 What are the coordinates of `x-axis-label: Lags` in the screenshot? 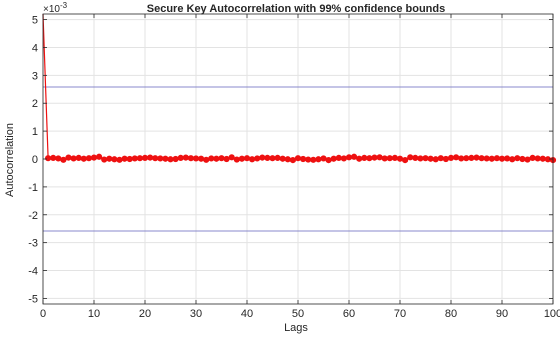 It's located at (296, 328).